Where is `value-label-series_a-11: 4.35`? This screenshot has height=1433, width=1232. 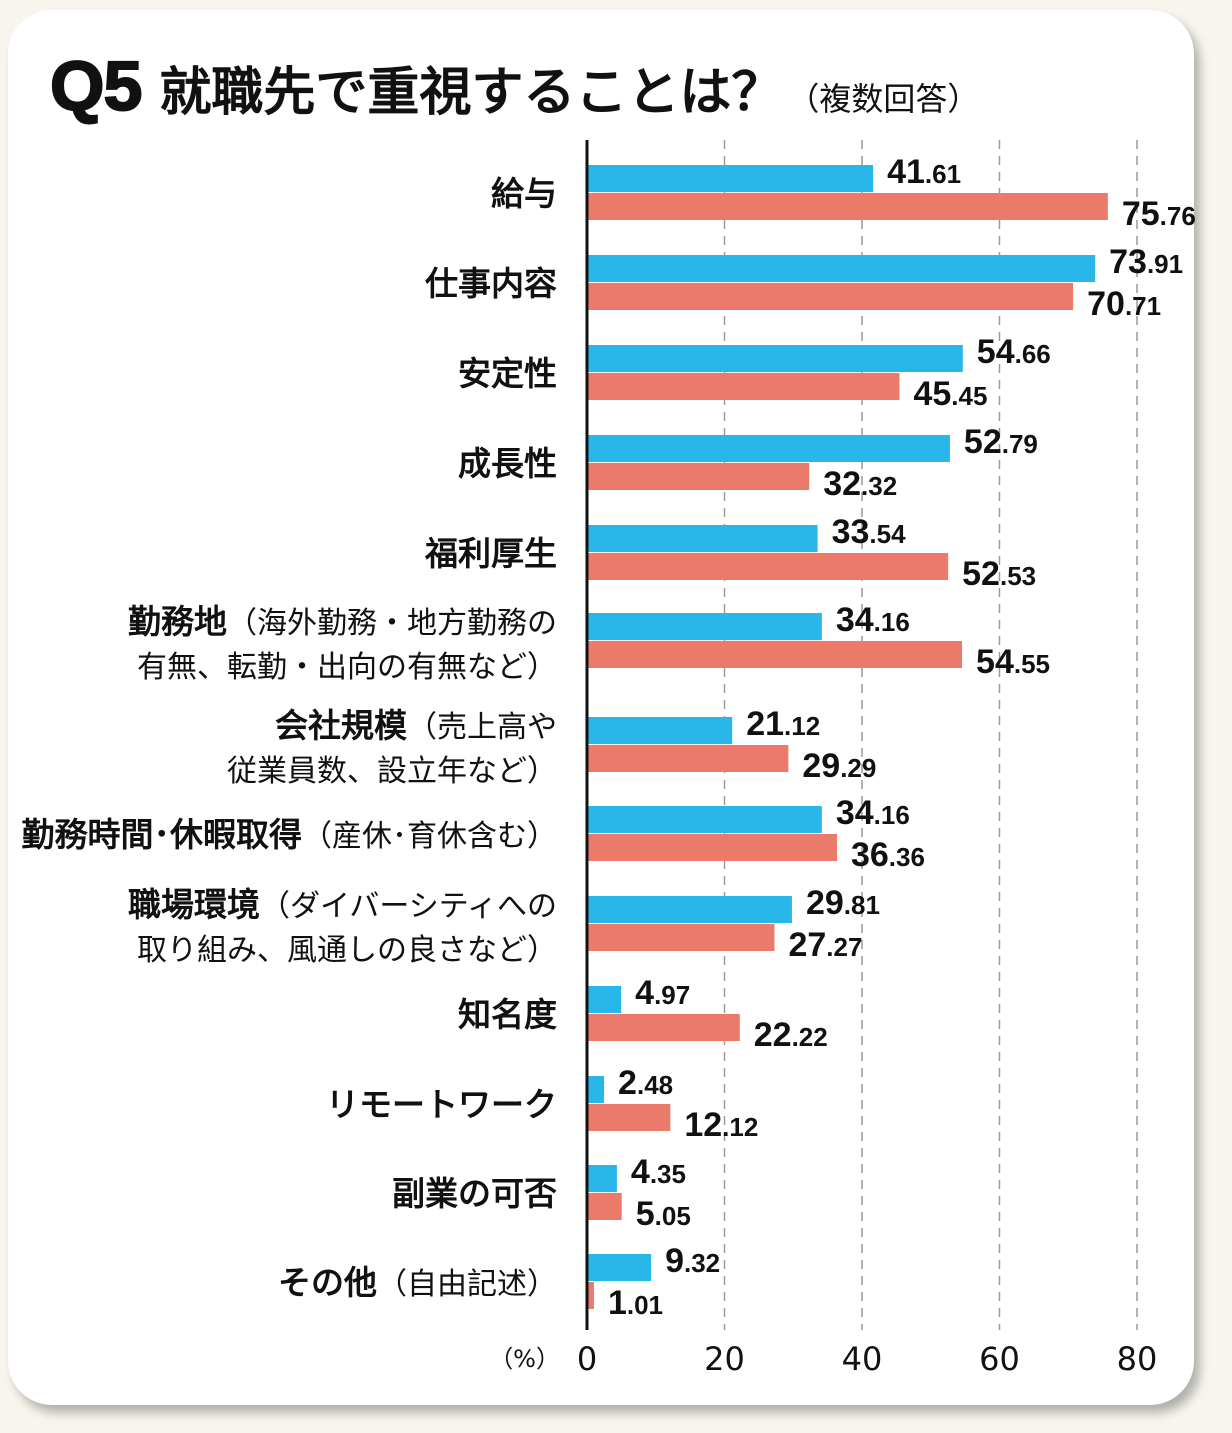
value-label-series_a-11: 4.35 is located at coordinates (658, 1172).